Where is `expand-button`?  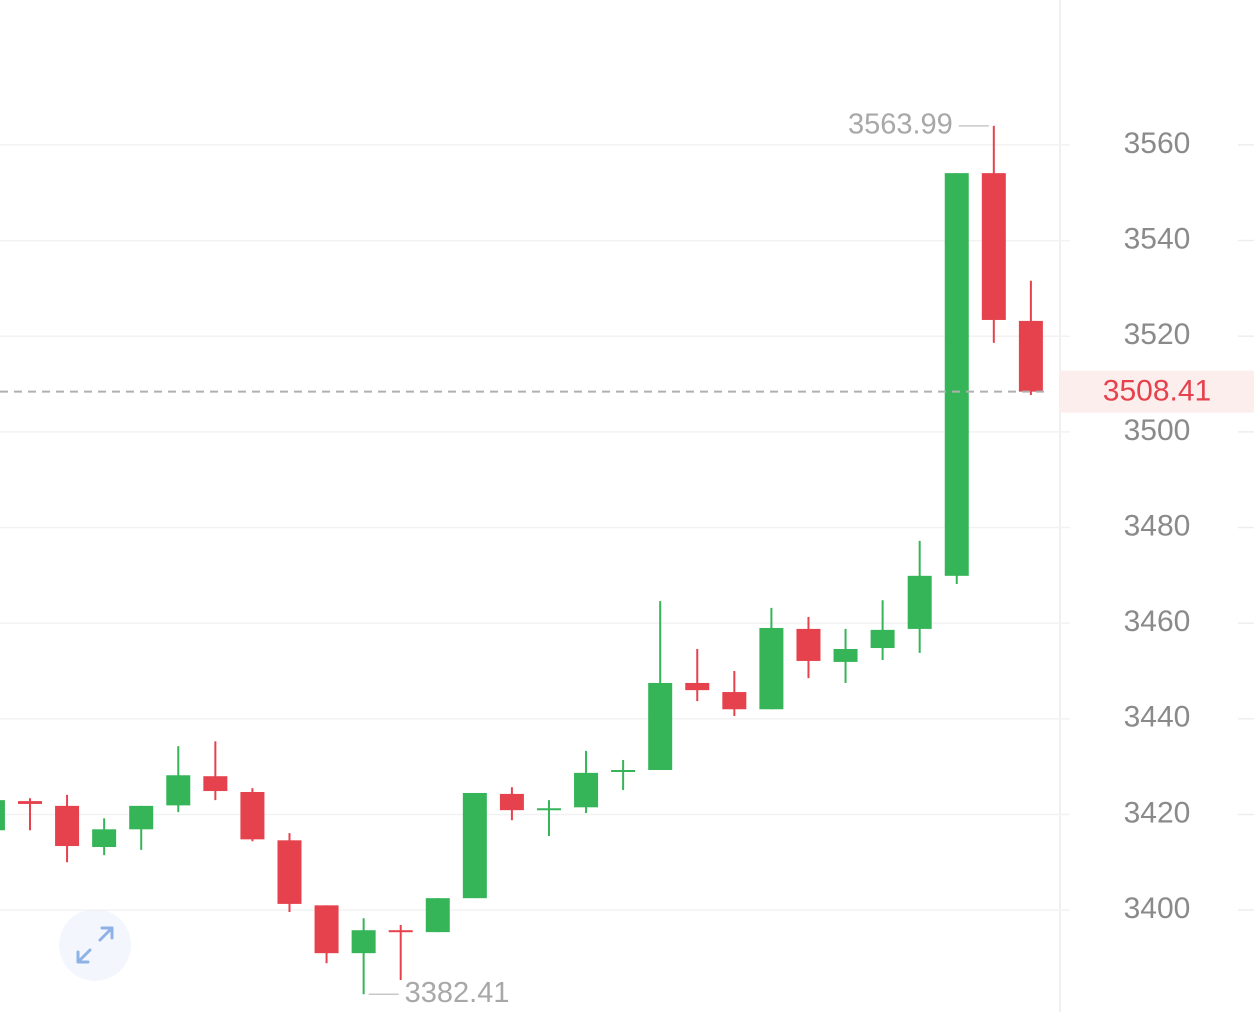 expand-button is located at coordinates (95, 945).